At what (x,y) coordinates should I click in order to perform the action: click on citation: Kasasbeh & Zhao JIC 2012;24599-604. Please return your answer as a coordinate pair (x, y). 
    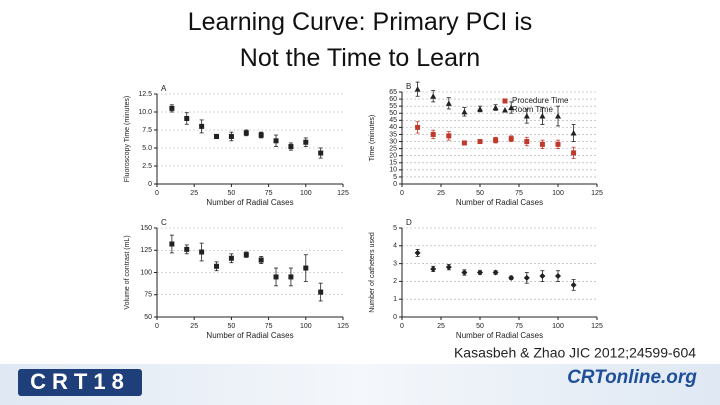
    Looking at the image, I should click on (575, 353).